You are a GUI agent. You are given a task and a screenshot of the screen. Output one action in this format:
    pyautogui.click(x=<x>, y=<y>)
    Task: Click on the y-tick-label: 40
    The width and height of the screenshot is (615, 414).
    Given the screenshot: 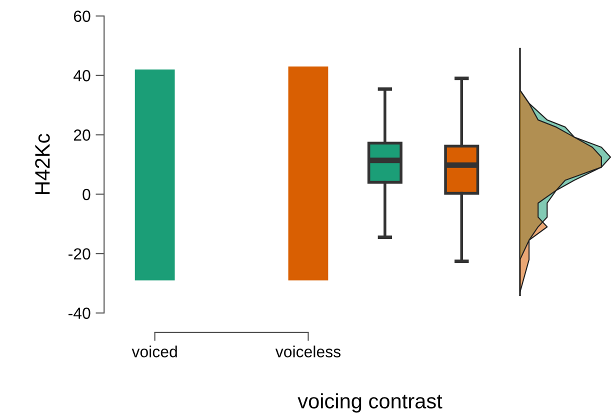 What is the action you would take?
    pyautogui.click(x=82, y=76)
    